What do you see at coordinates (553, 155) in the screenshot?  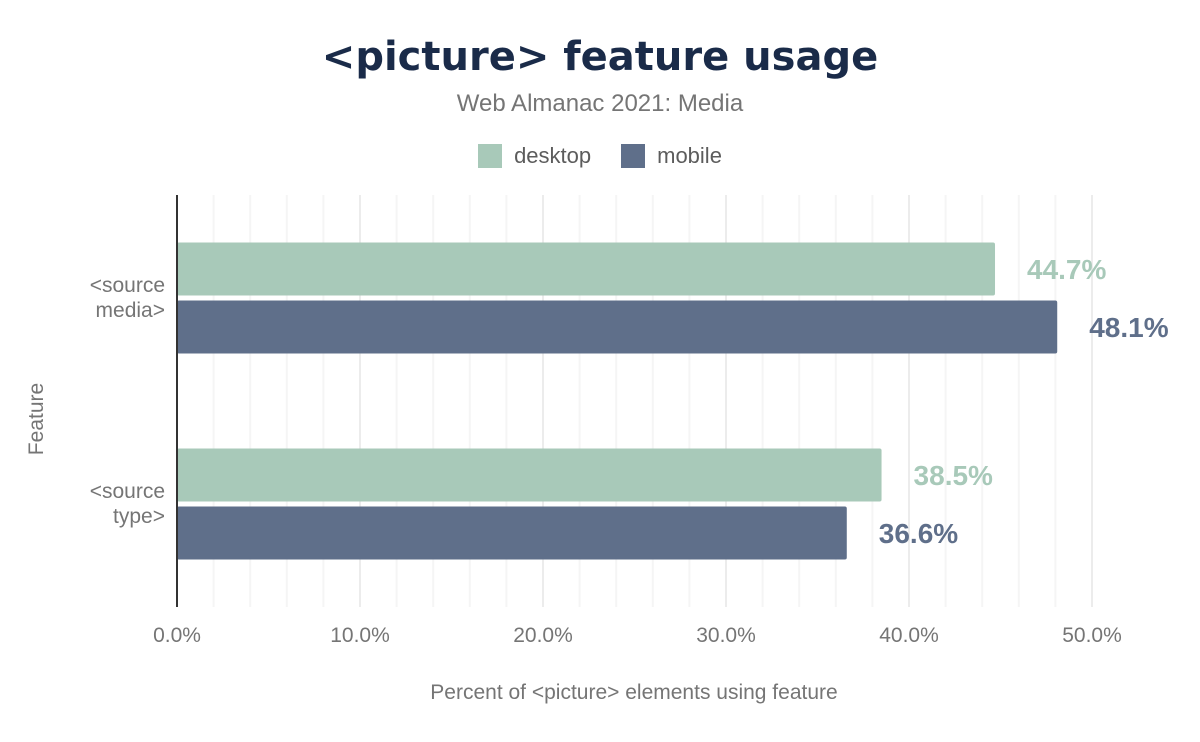 I see `legend-label-desktop: desktop` at bounding box center [553, 155].